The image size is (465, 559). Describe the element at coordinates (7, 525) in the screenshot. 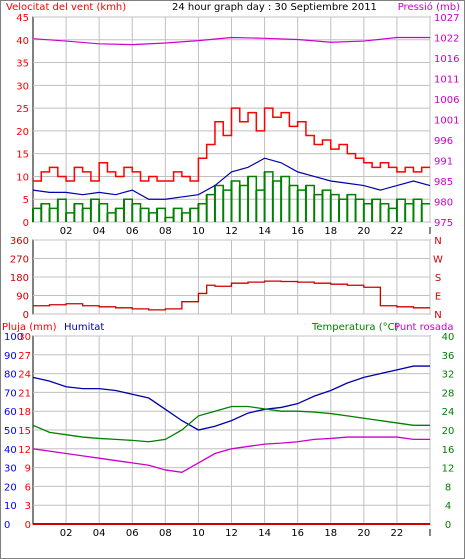

I see `humidity-y-tick-label: 0` at that location.